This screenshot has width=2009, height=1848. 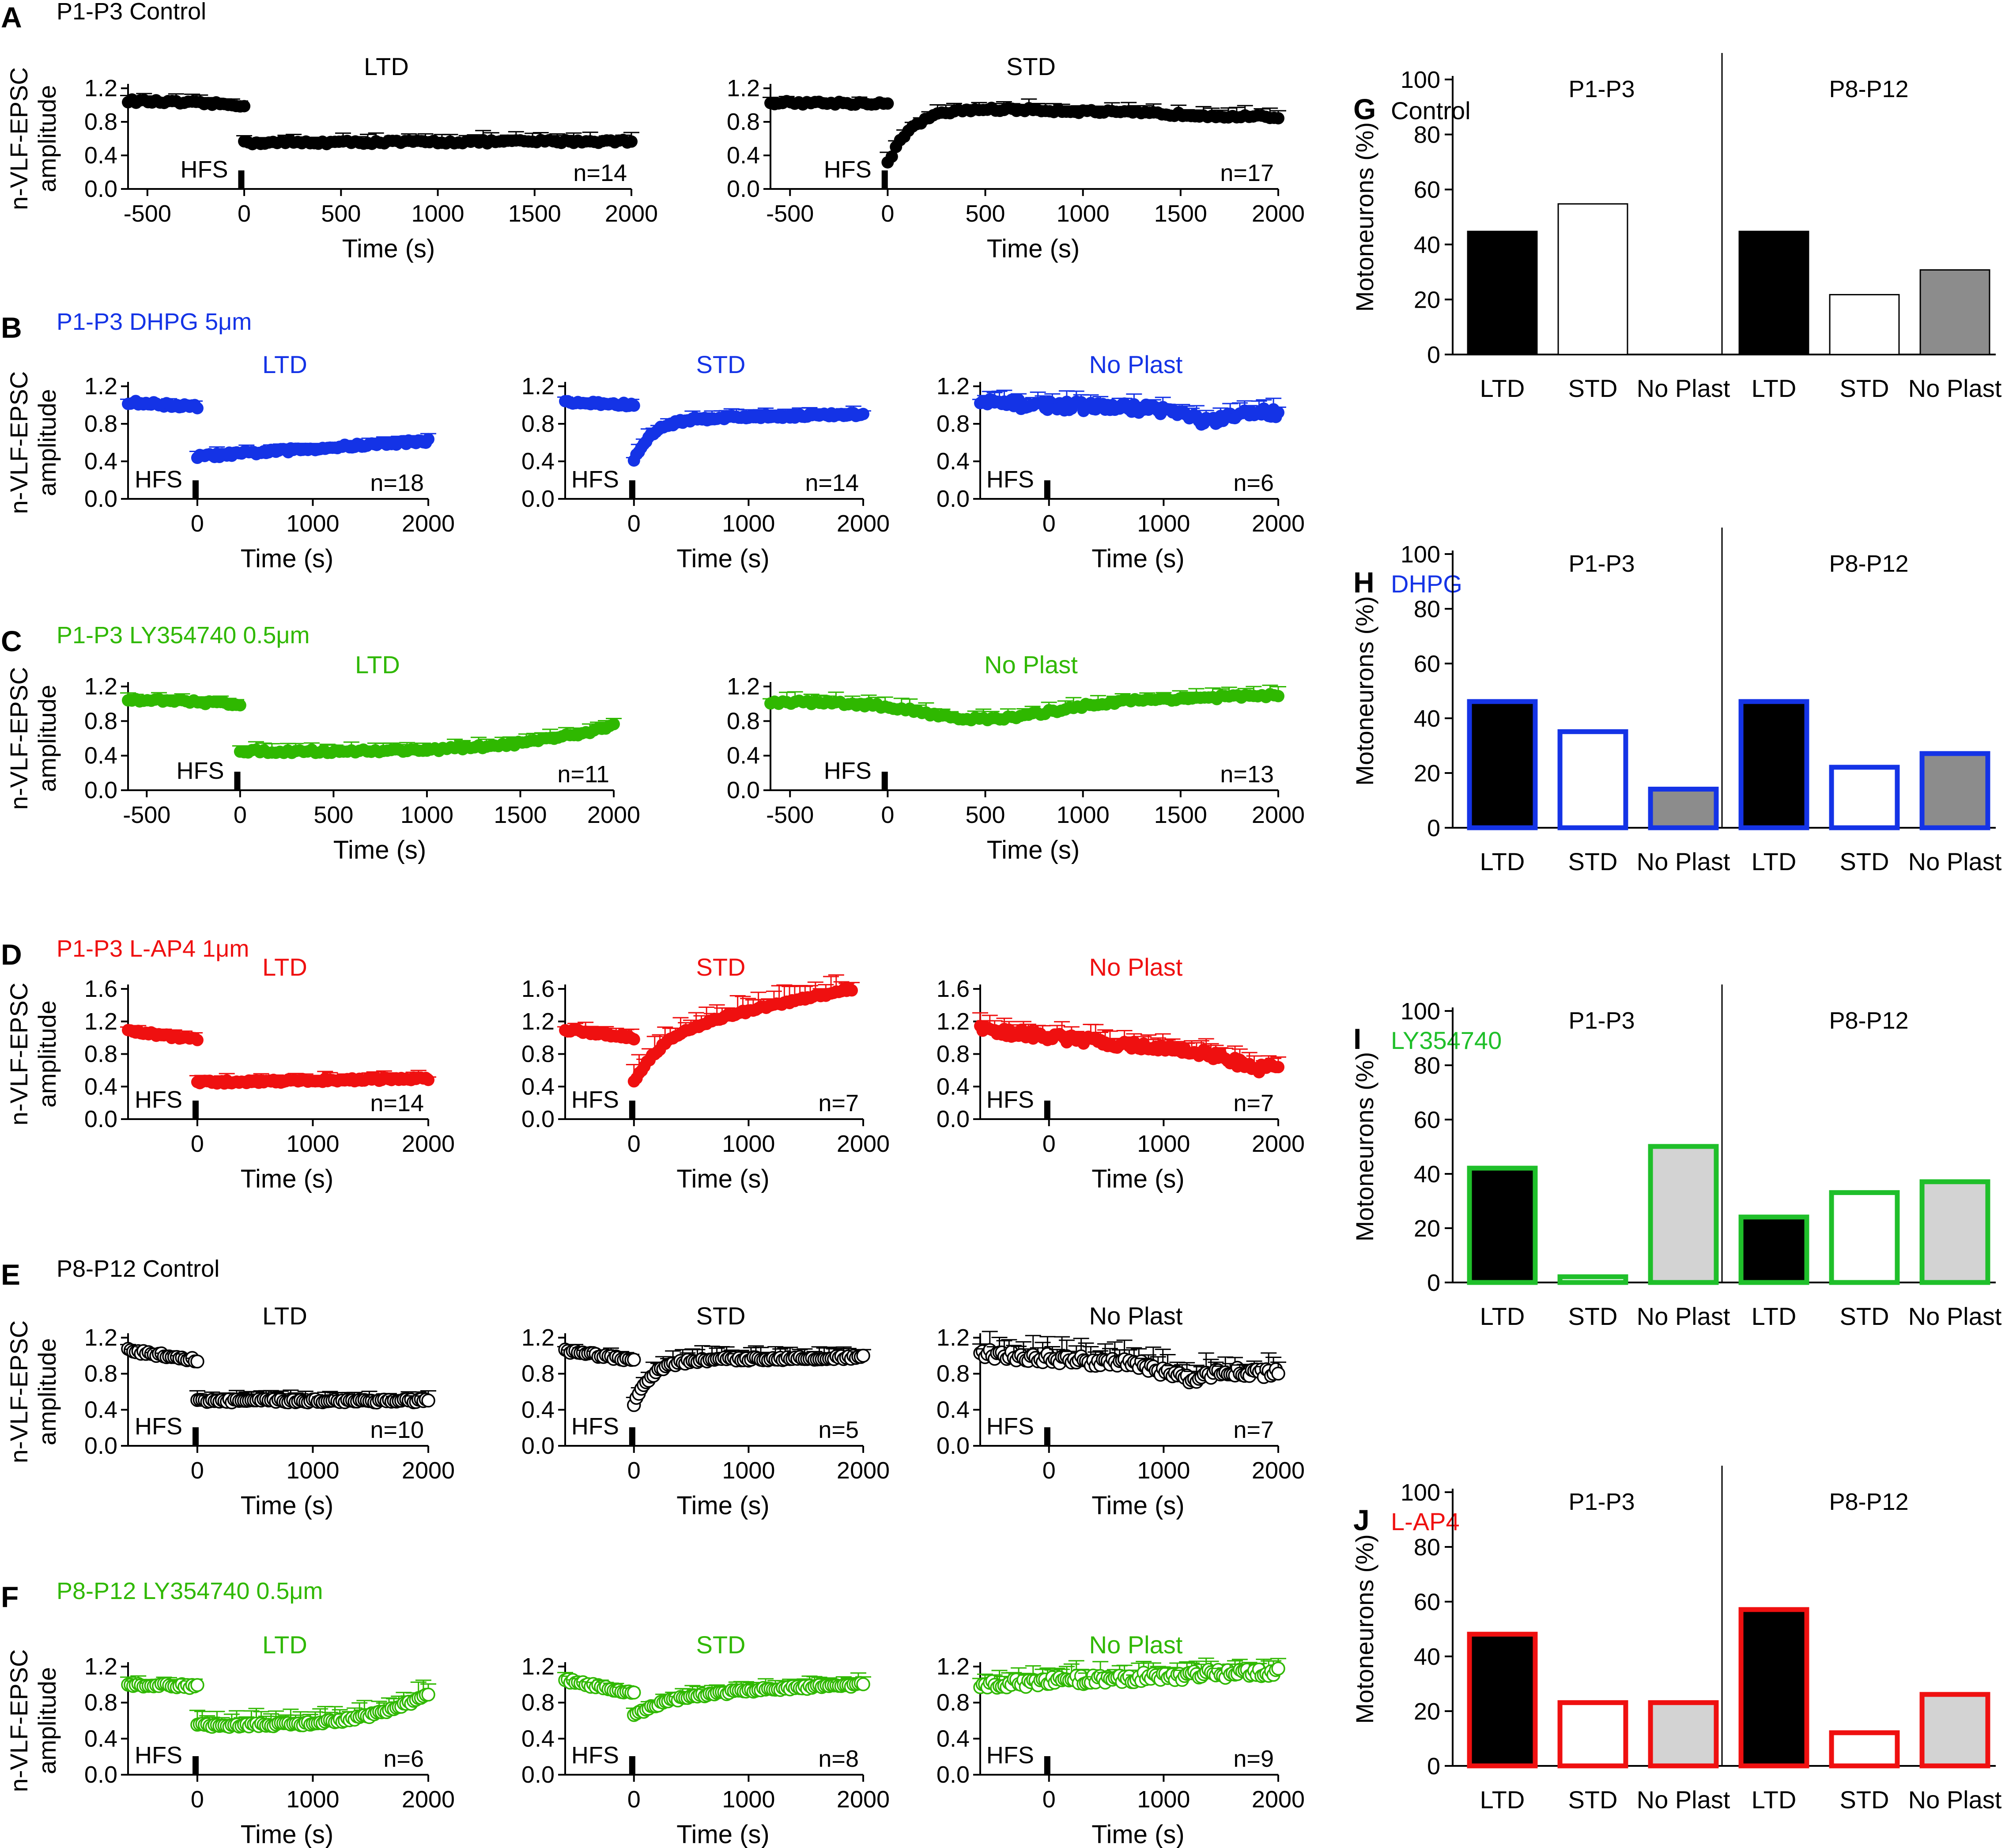 I want to click on chart-title-B2: STD, so click(x=721, y=364).